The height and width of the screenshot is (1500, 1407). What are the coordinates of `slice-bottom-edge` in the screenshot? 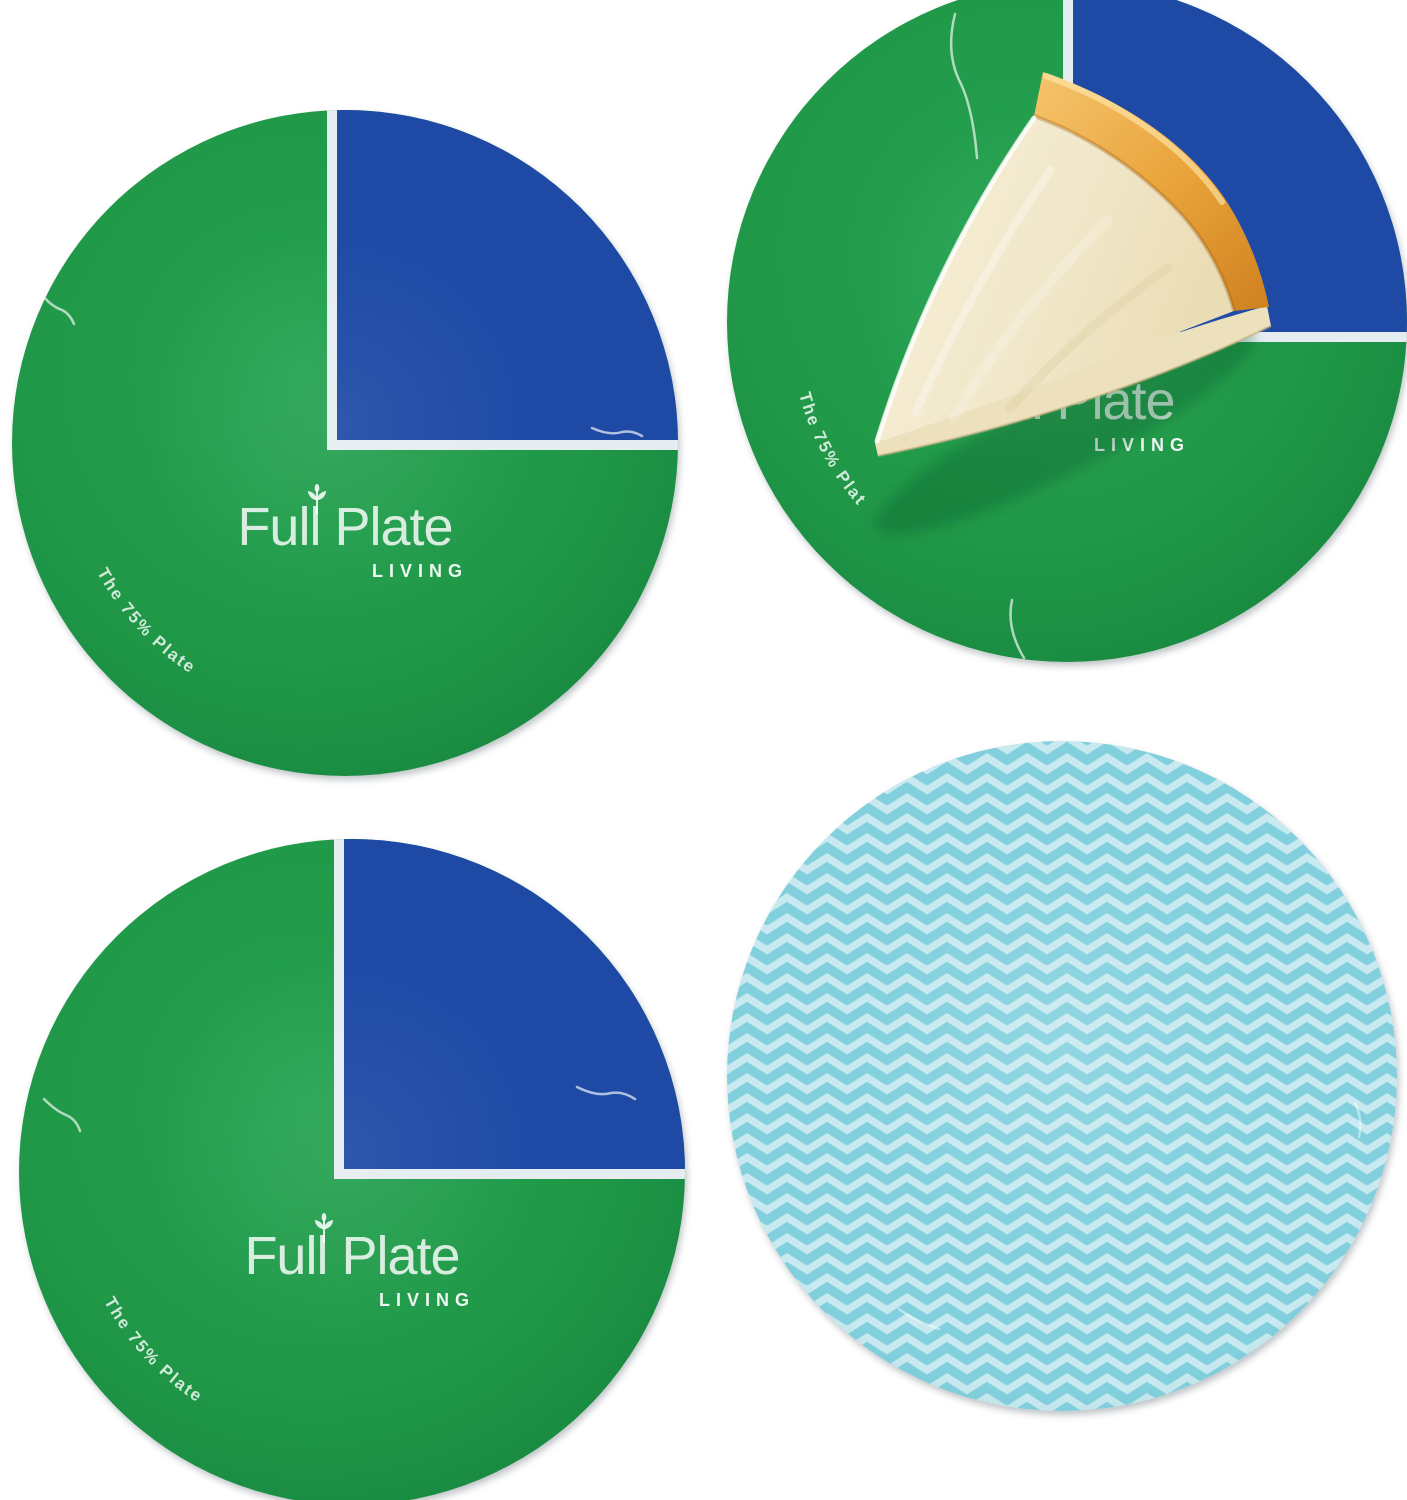 It's located at (1074, 391).